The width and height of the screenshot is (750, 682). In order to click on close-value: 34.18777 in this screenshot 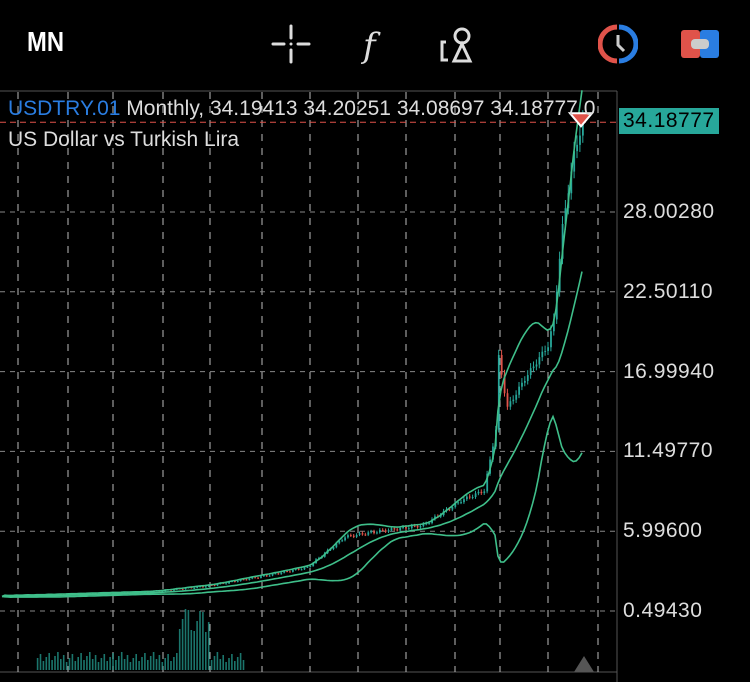, I will do `click(534, 108)`.